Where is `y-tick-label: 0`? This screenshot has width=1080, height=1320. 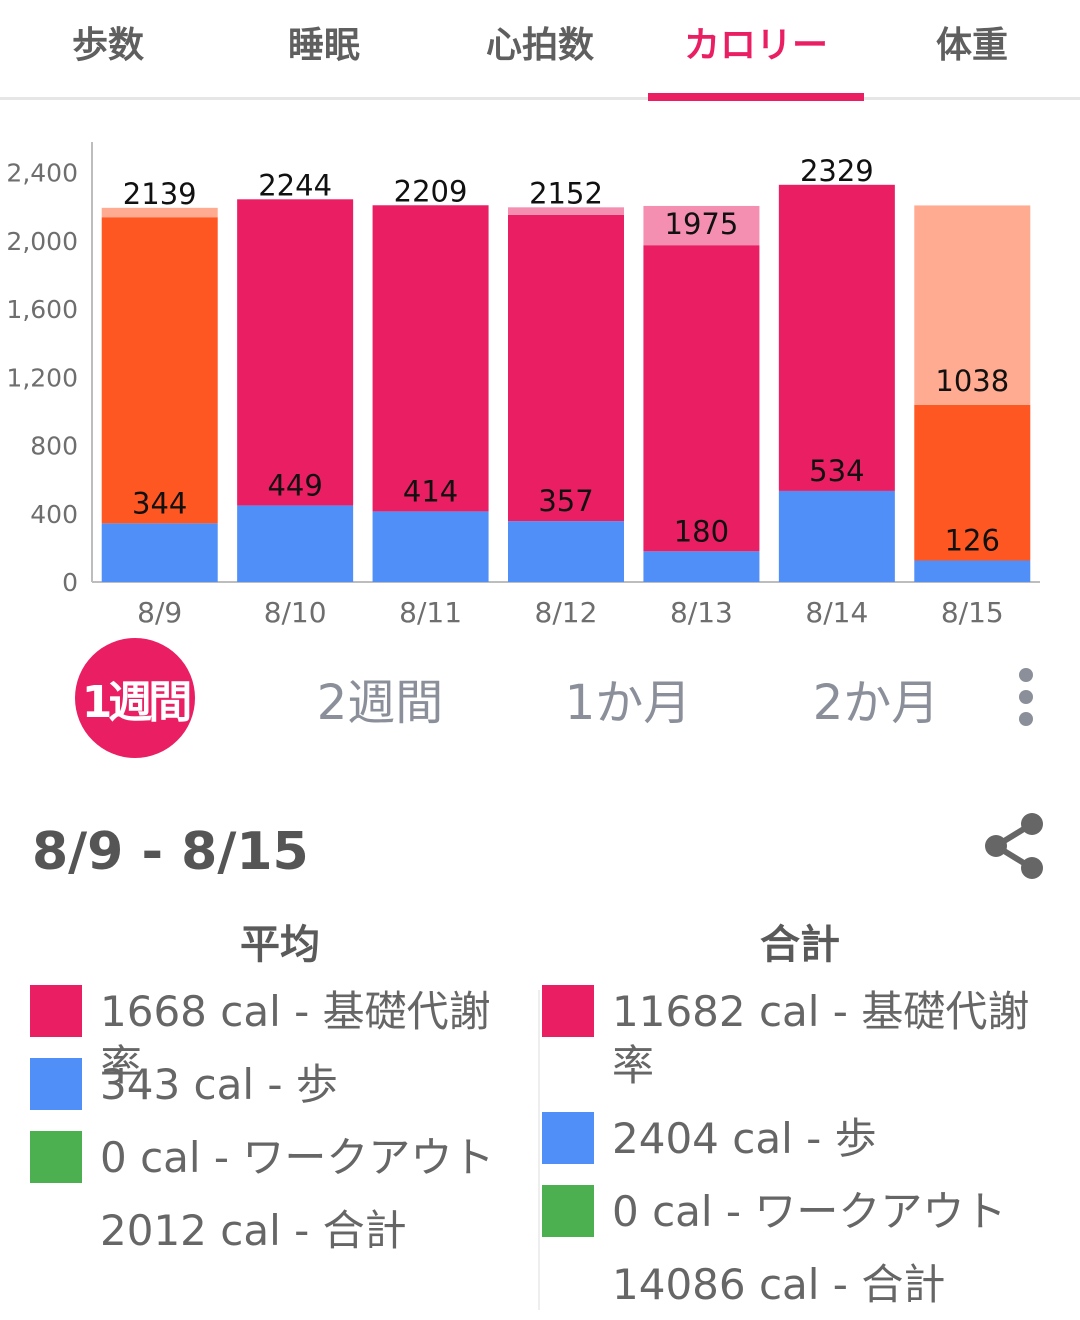
y-tick-label: 0 is located at coordinates (70, 582).